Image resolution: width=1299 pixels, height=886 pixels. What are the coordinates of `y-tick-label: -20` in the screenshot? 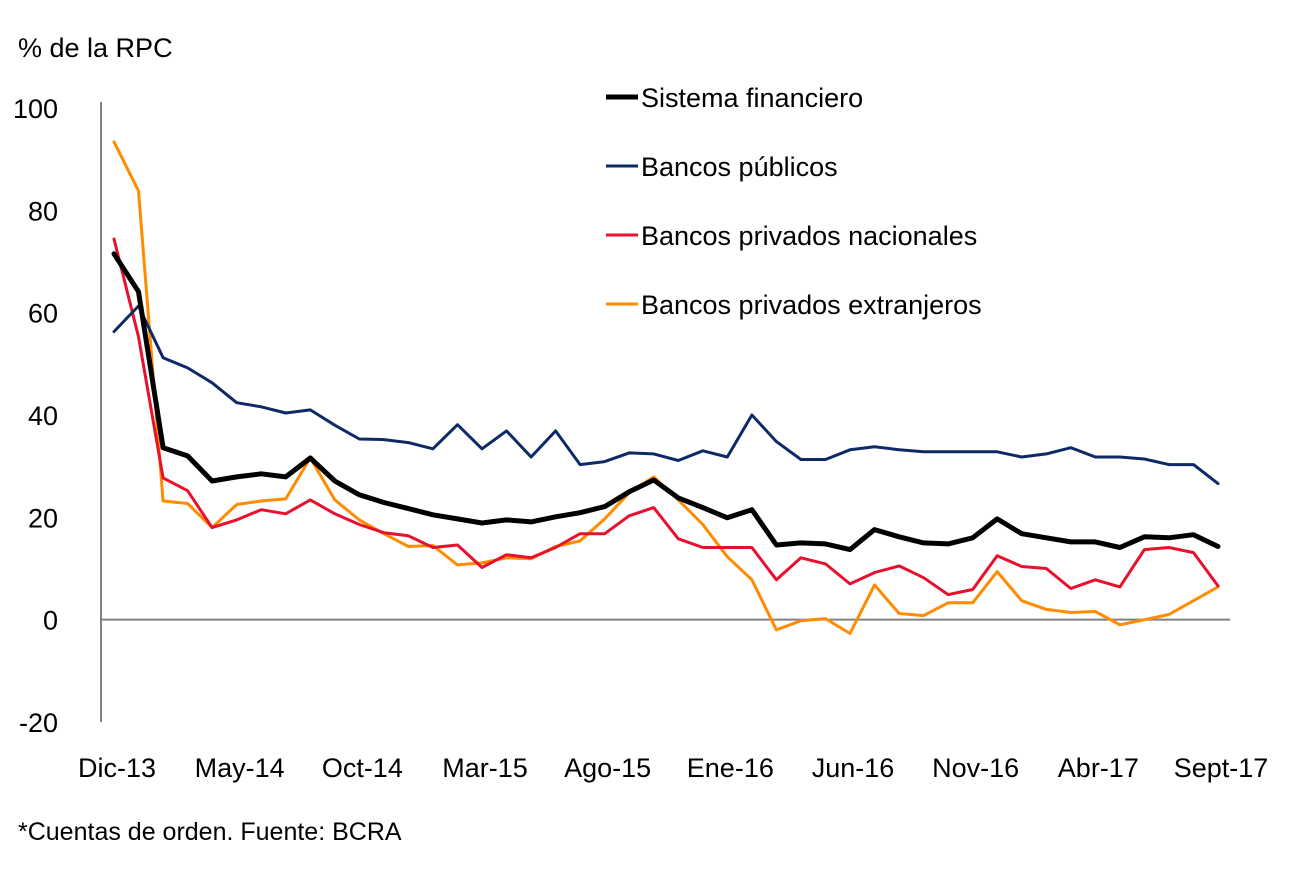 It's located at (38, 723).